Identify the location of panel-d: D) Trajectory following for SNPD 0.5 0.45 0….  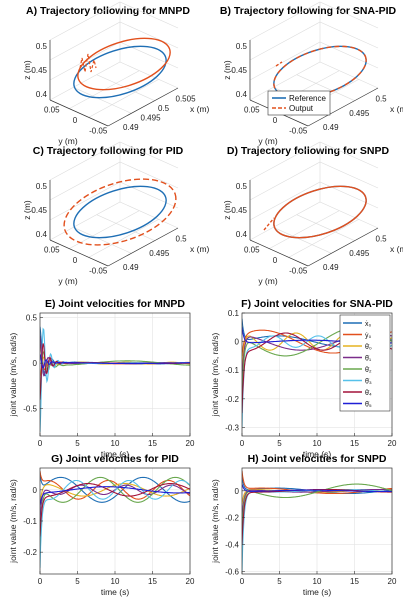
(312, 213).